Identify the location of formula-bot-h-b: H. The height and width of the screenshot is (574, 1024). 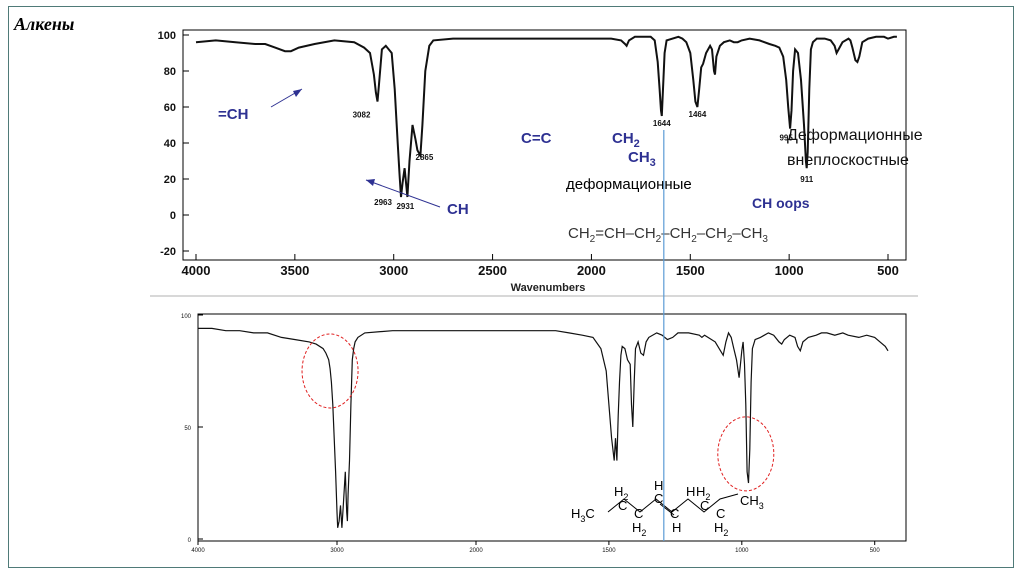
(676, 527).